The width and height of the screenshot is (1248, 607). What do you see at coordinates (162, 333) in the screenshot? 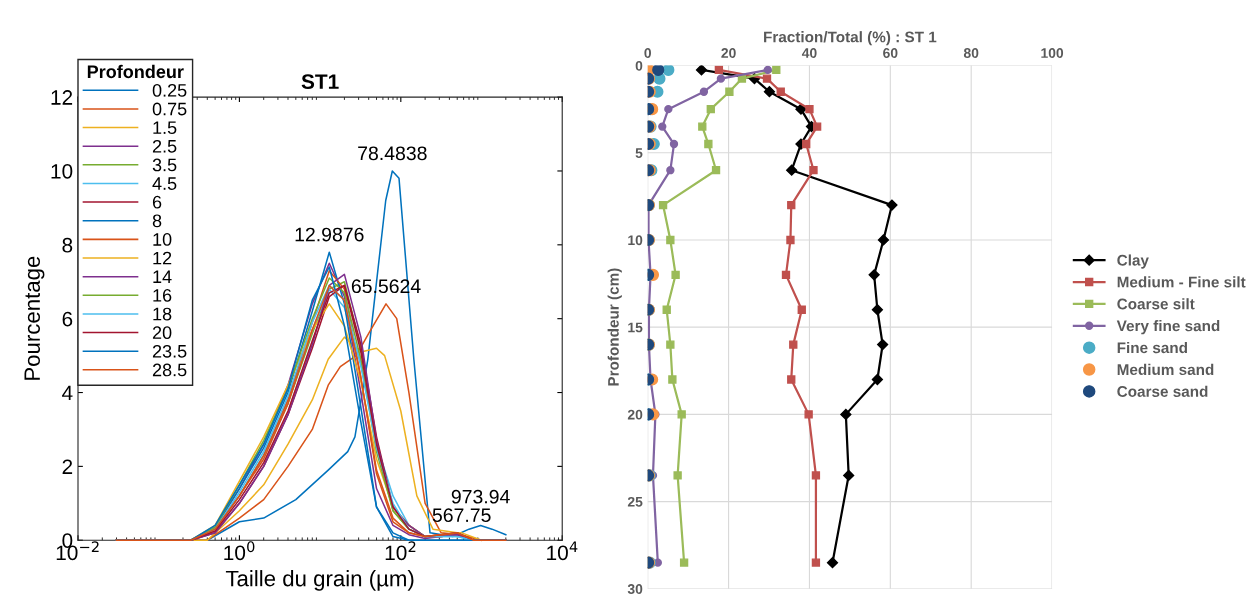
I see `legend-label: 20` at bounding box center [162, 333].